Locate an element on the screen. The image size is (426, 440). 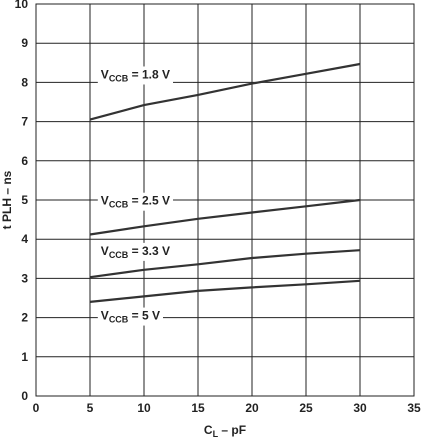
series-label: VCCB = 2.5 V is located at coordinates (135, 202).